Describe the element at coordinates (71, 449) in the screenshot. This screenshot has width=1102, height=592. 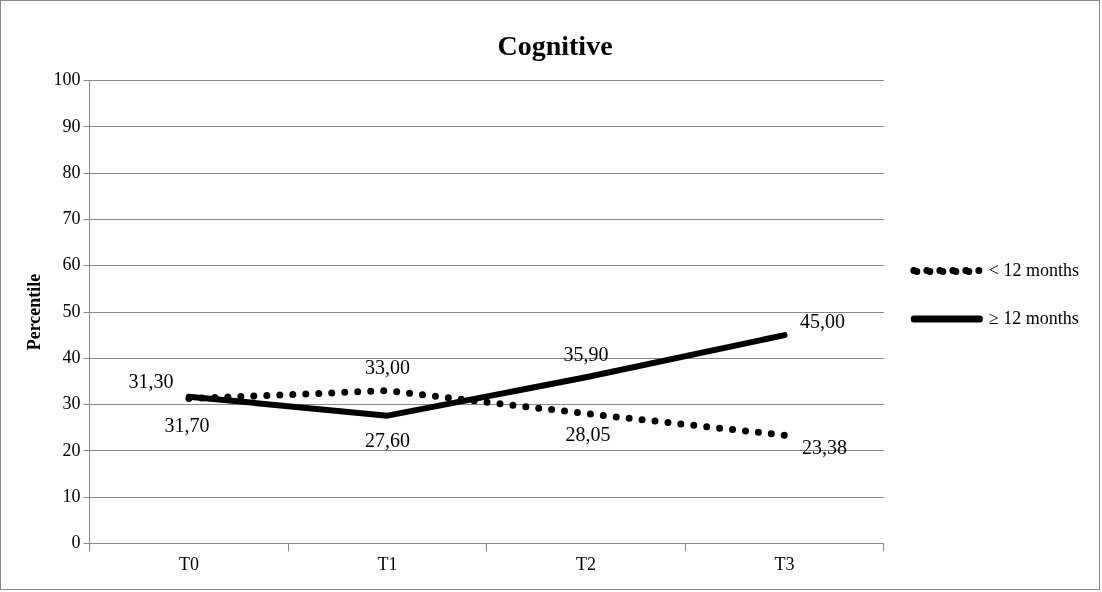
I see `y-tick-label: 20` at that location.